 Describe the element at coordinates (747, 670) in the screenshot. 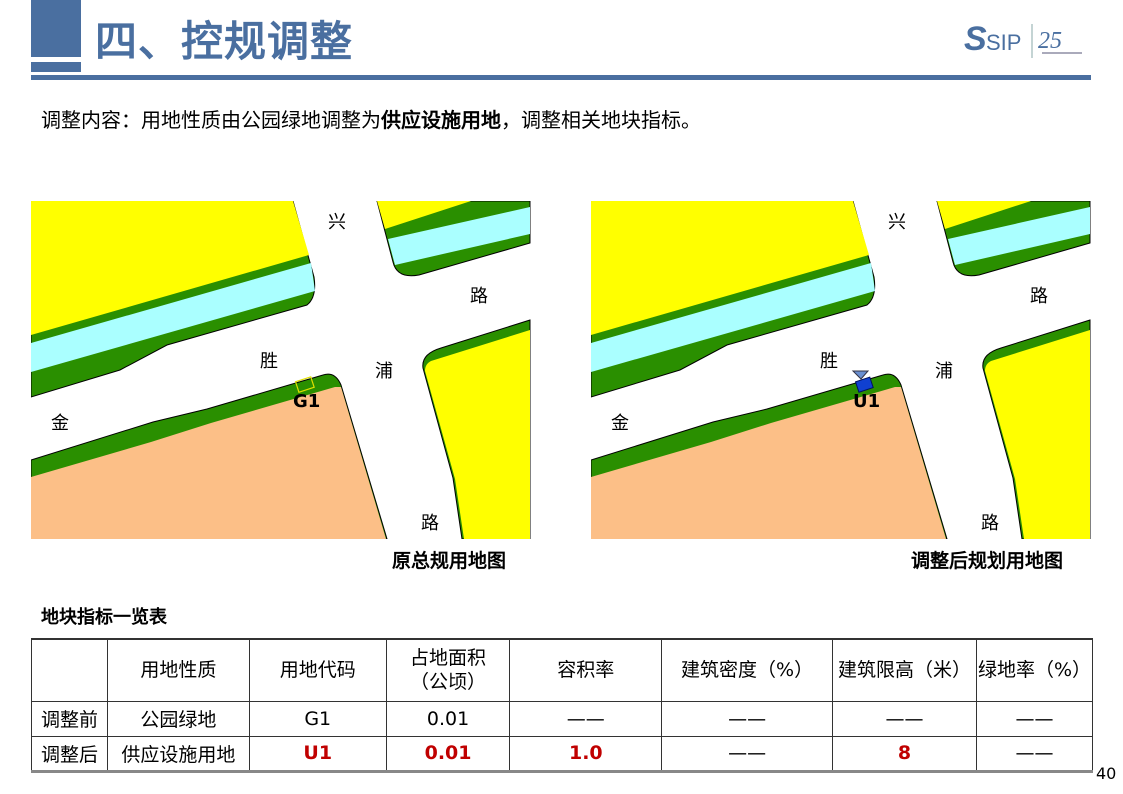

I see `header-cell: 建筑密度（%）` at that location.